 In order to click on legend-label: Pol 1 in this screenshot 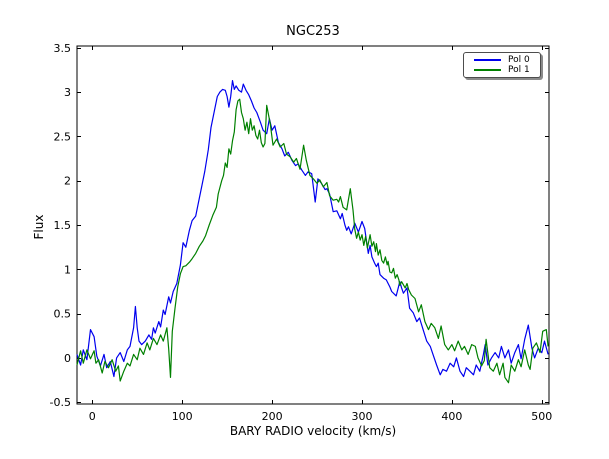, I will do `click(519, 70)`.